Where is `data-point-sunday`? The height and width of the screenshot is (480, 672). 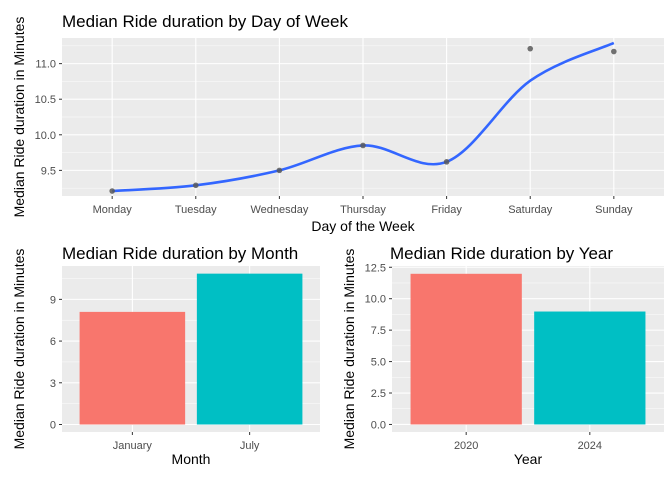 data-point-sunday is located at coordinates (614, 51).